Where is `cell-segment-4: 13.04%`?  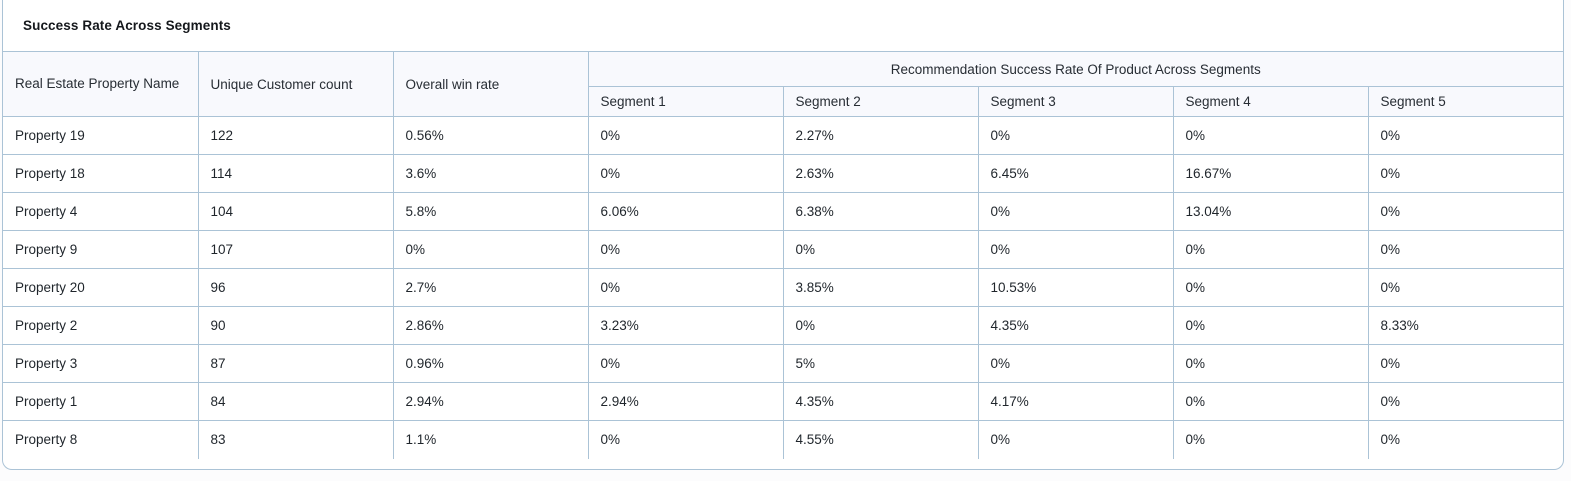
cell-segment-4: 13.04% is located at coordinates (1270, 211).